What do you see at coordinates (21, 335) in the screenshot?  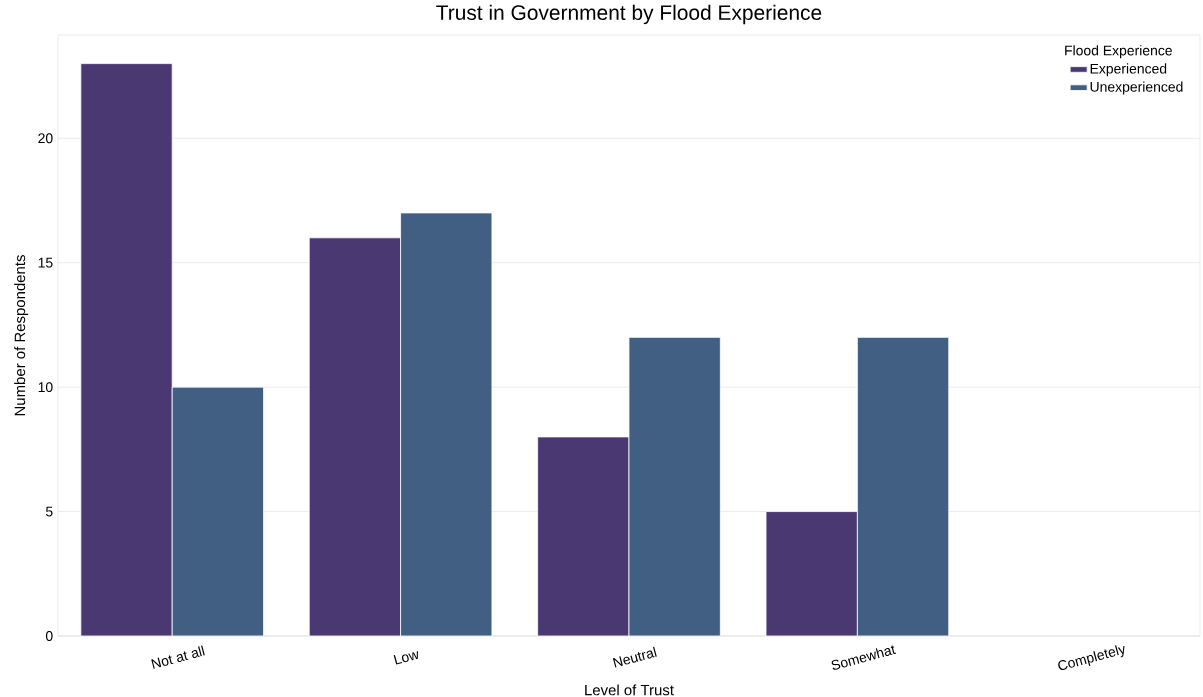 I see `y-axis-title: Number of Respondents` at bounding box center [21, 335].